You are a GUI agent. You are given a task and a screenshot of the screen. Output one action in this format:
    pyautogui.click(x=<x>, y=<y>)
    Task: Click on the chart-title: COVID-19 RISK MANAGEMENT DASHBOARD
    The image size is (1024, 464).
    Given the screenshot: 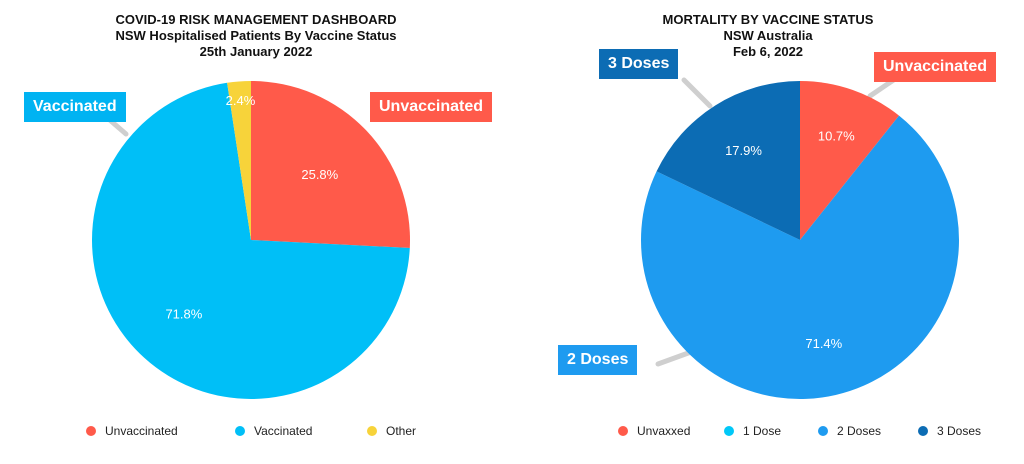 What is the action you would take?
    pyautogui.click(x=256, y=19)
    